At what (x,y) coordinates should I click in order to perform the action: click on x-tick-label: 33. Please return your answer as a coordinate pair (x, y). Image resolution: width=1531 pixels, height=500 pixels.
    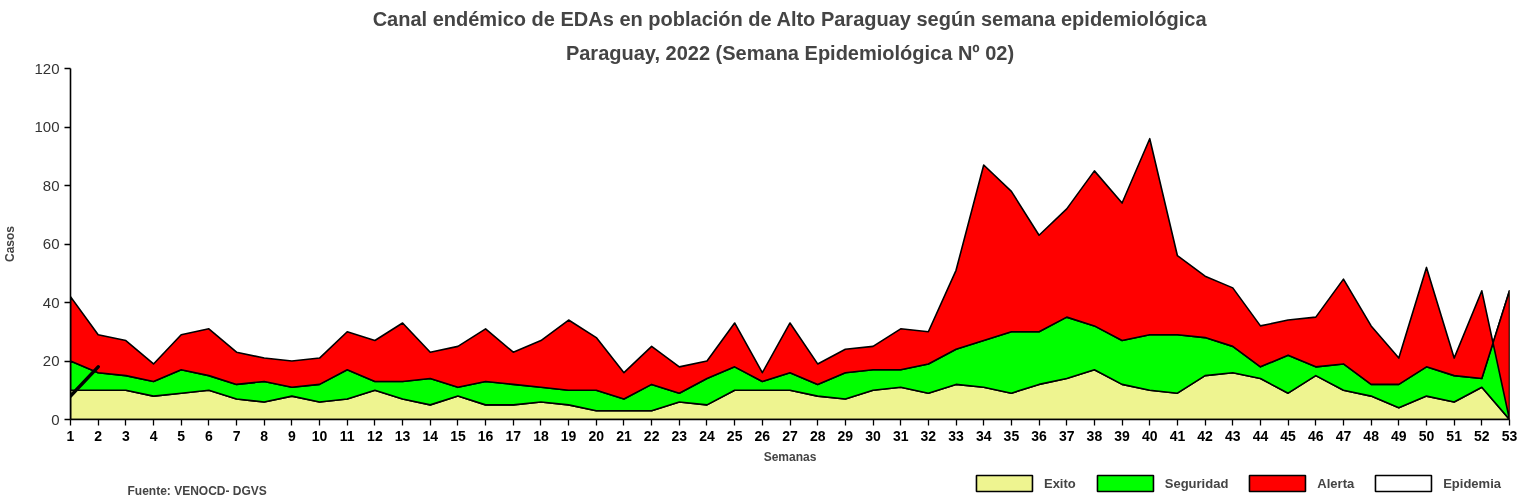
    Looking at the image, I should click on (956, 435).